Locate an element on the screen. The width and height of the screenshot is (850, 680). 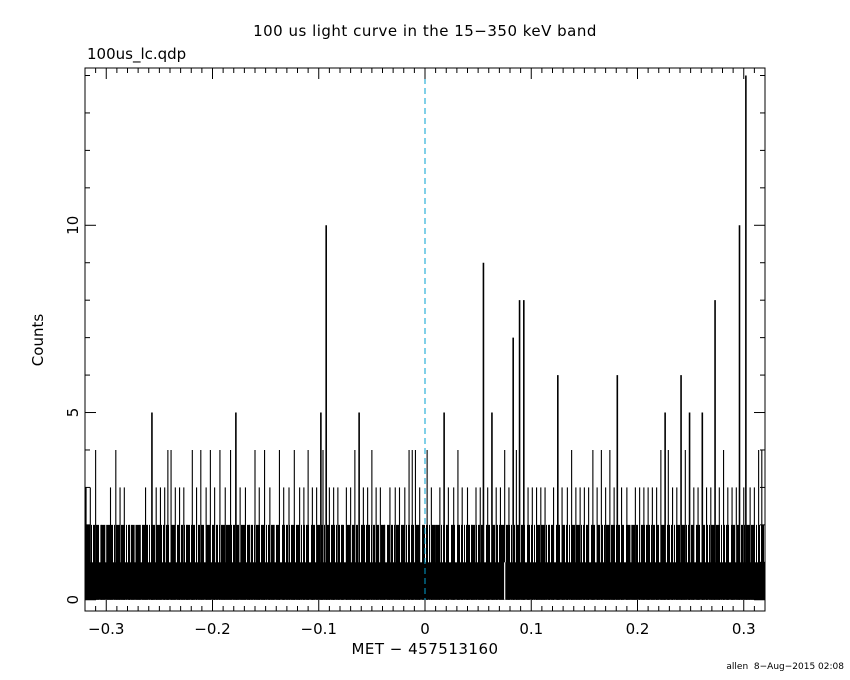
x-tick-label: −0.3 is located at coordinates (106, 629).